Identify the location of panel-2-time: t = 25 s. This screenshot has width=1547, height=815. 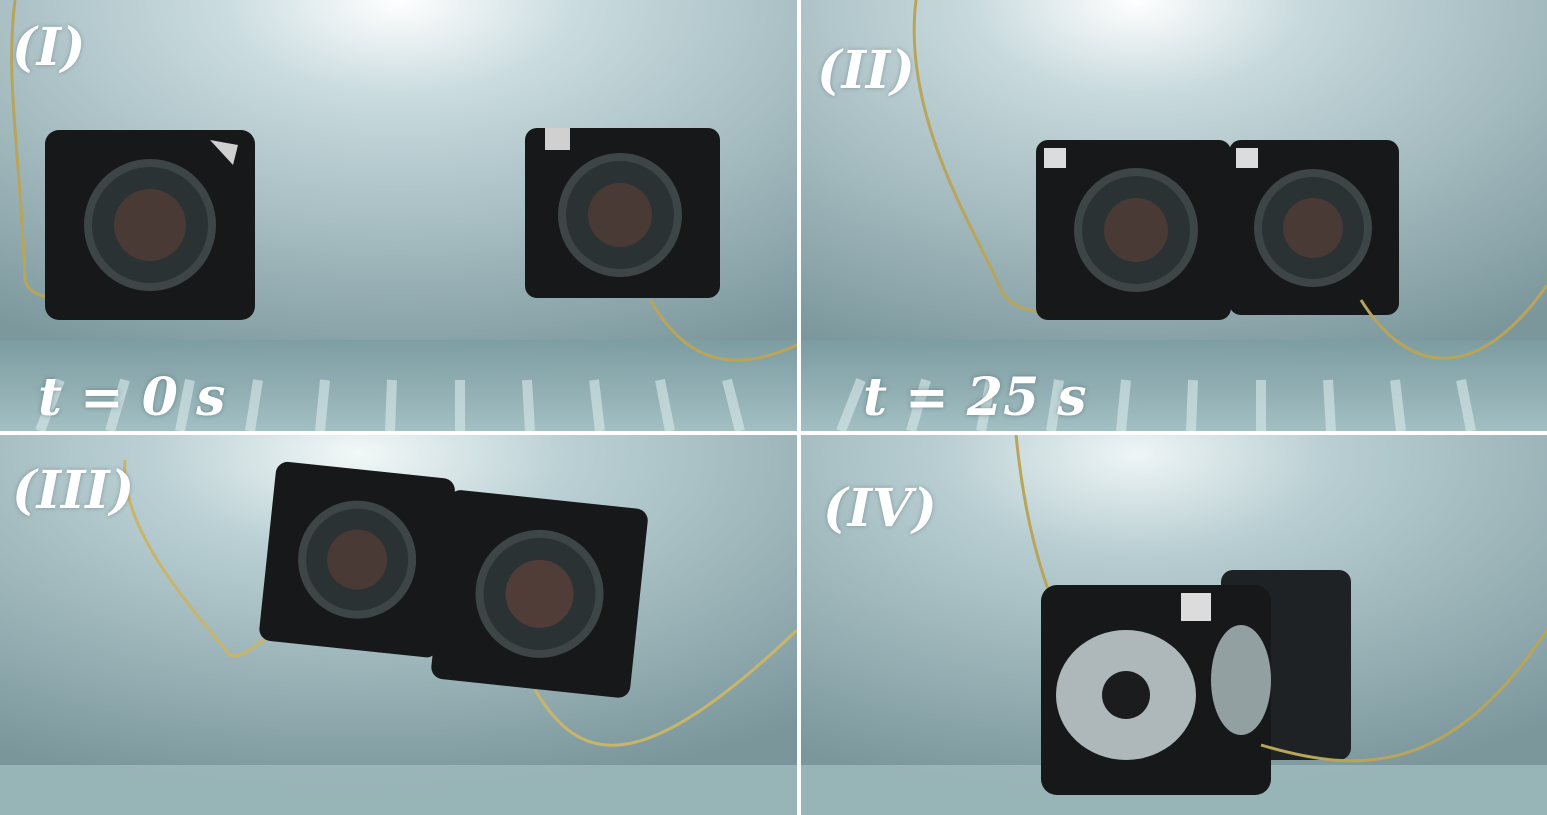
(975, 397).